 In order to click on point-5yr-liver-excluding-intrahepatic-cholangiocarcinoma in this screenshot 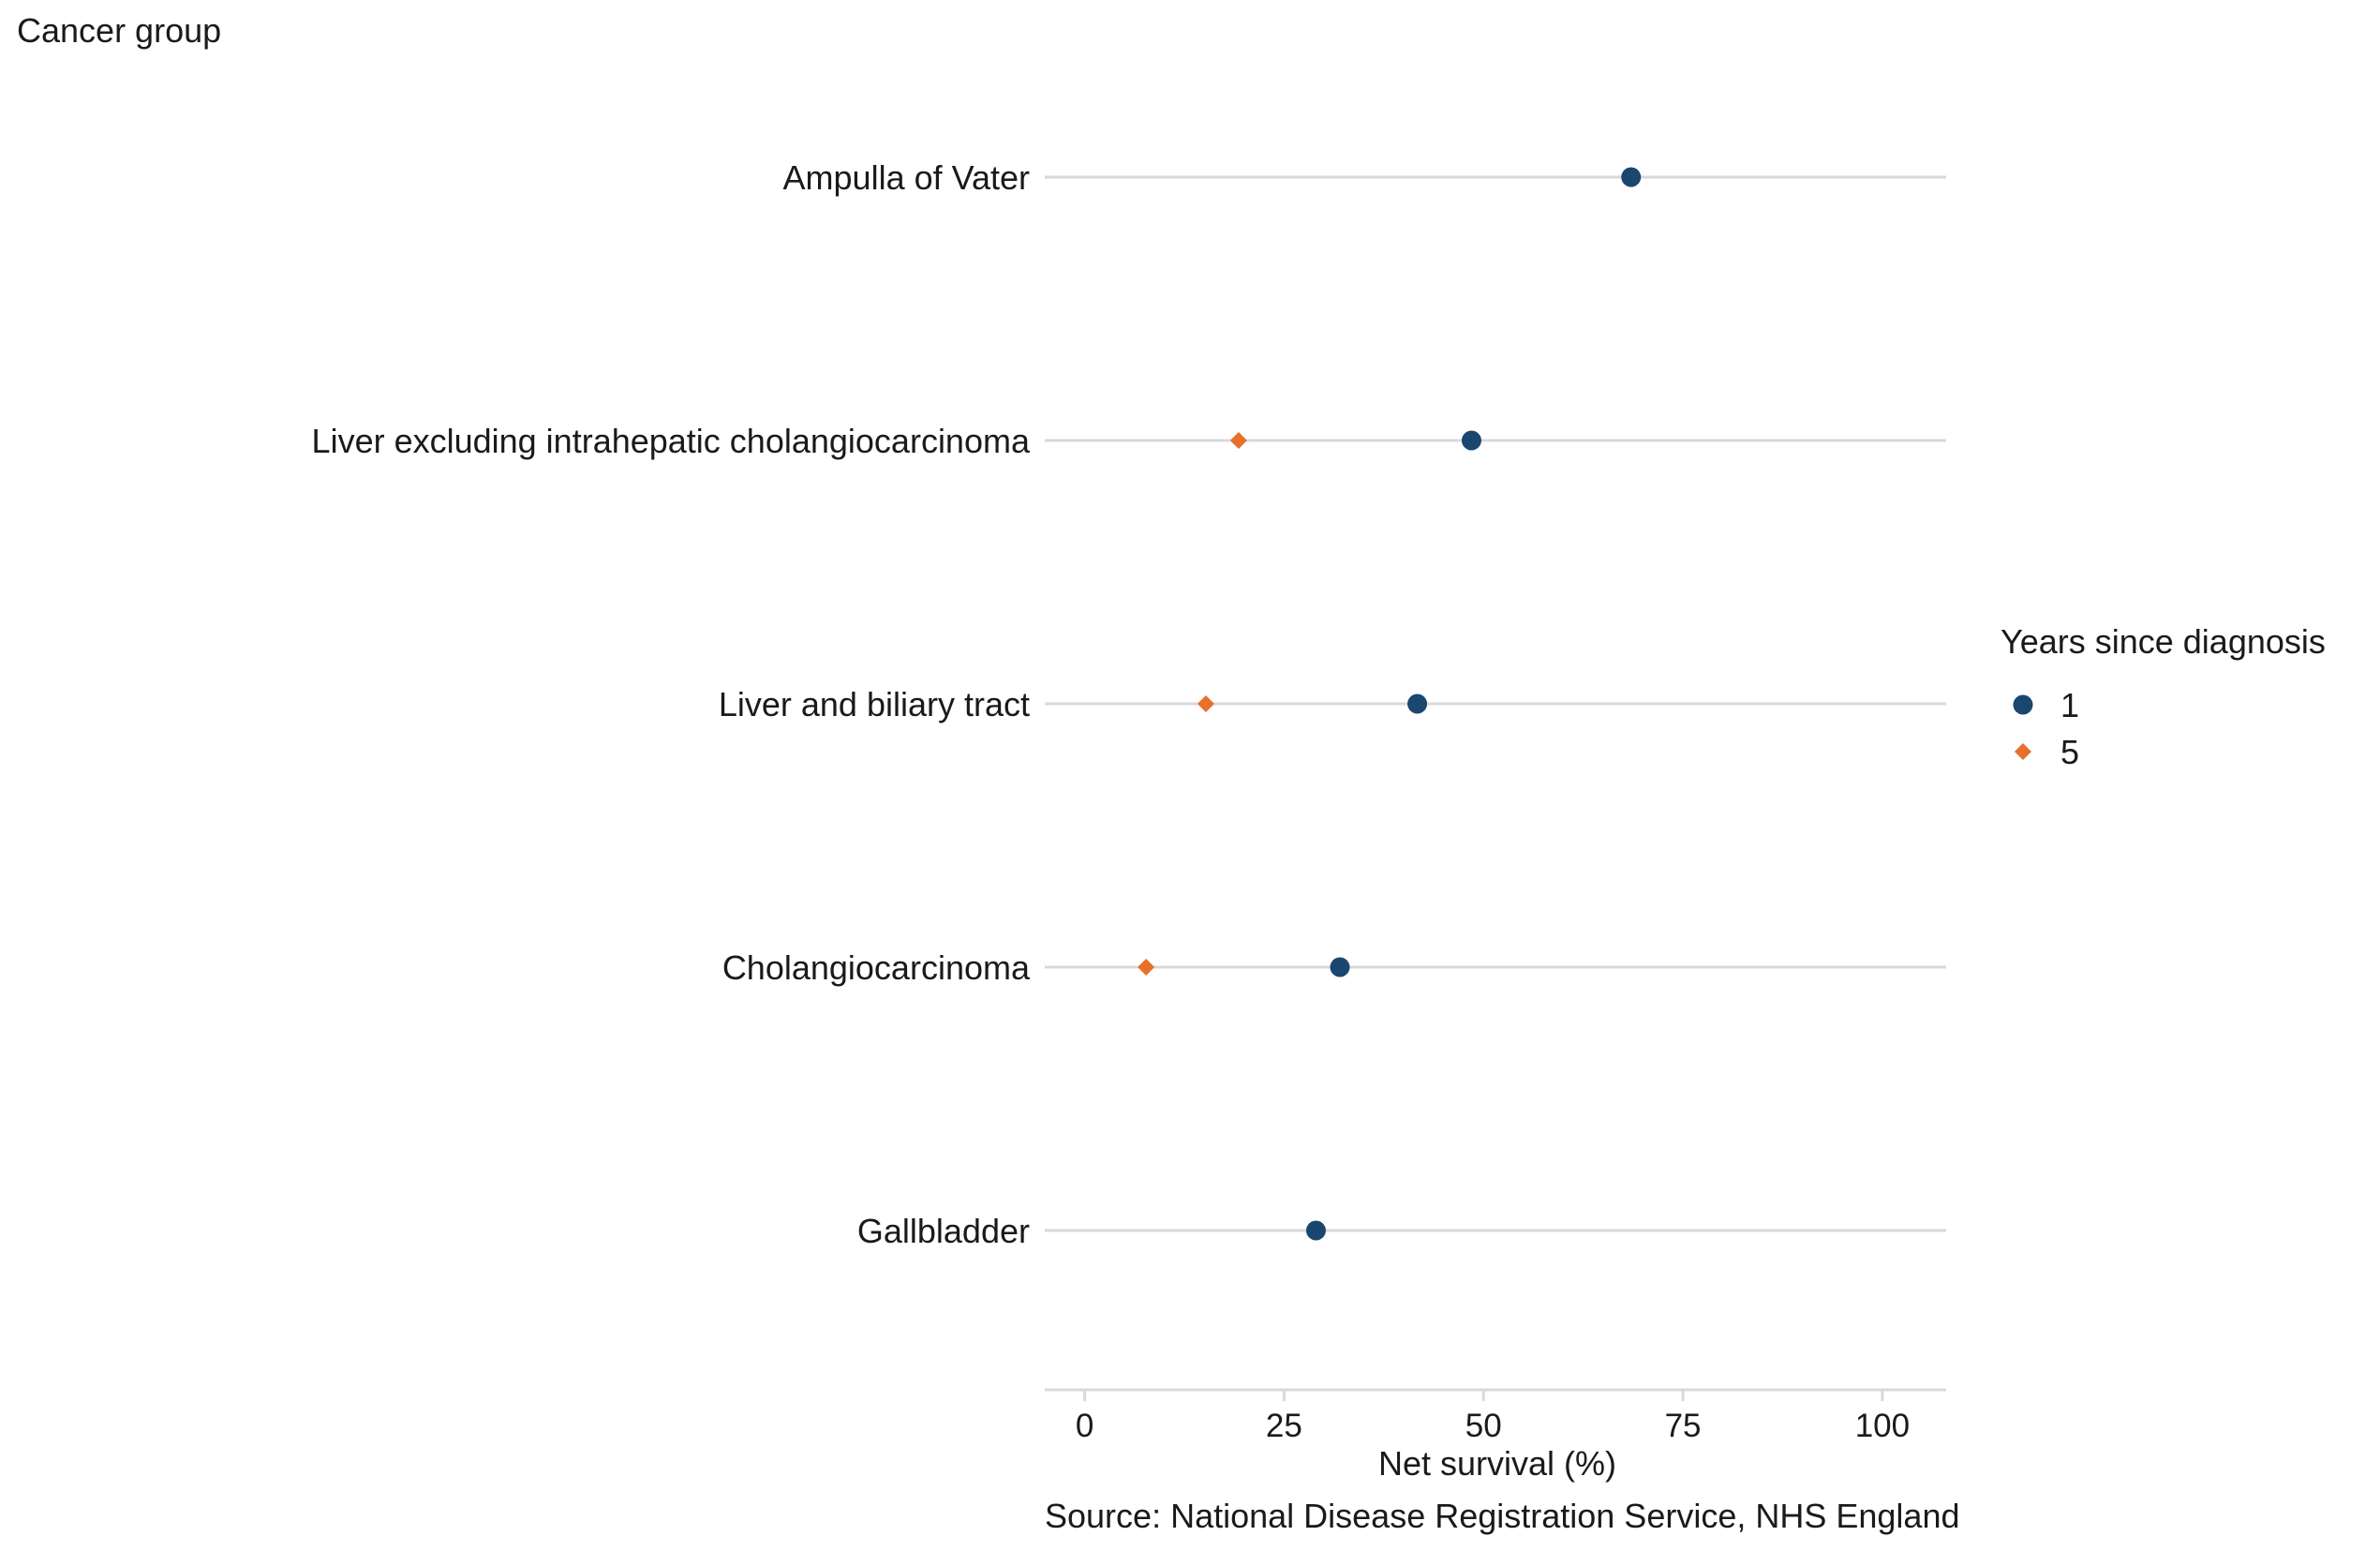, I will do `click(1238, 441)`.